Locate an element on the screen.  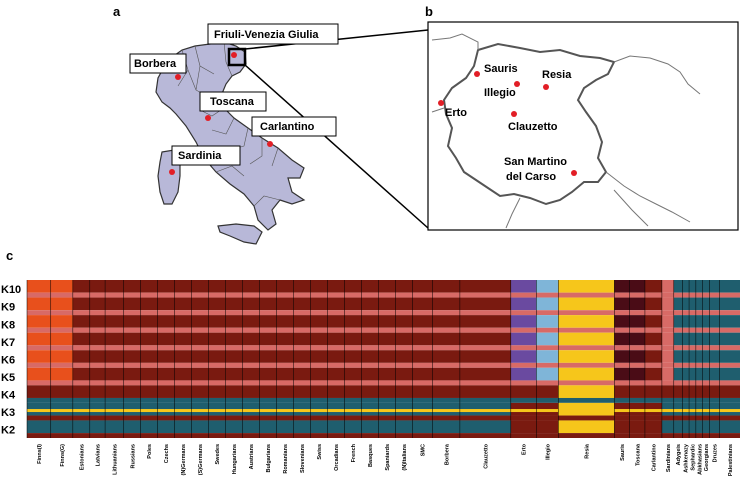
pop-label-17: Orcadians is located at coordinates (337, 457).